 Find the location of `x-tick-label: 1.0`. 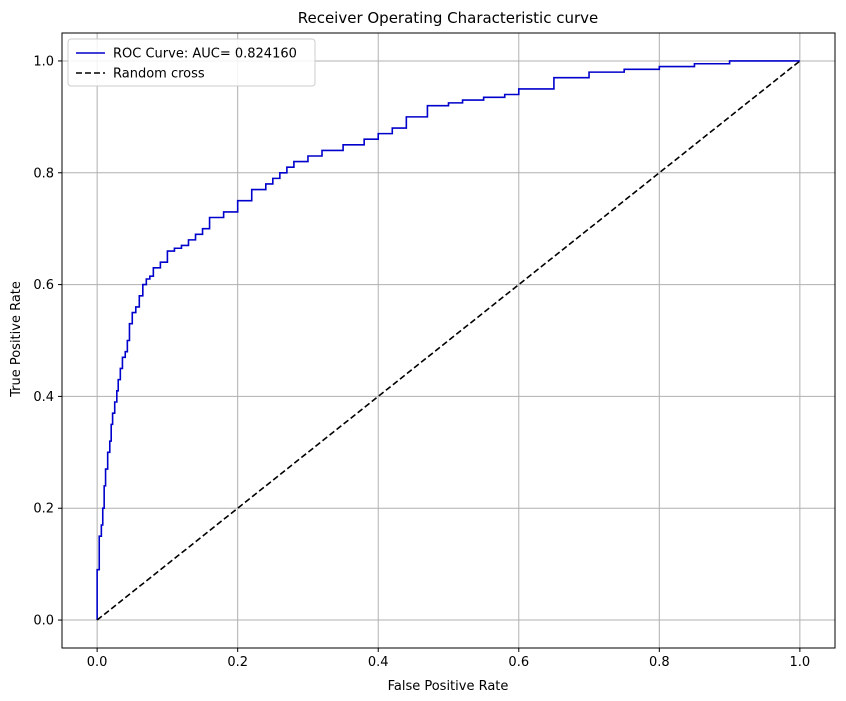

x-tick-label: 1.0 is located at coordinates (800, 662).